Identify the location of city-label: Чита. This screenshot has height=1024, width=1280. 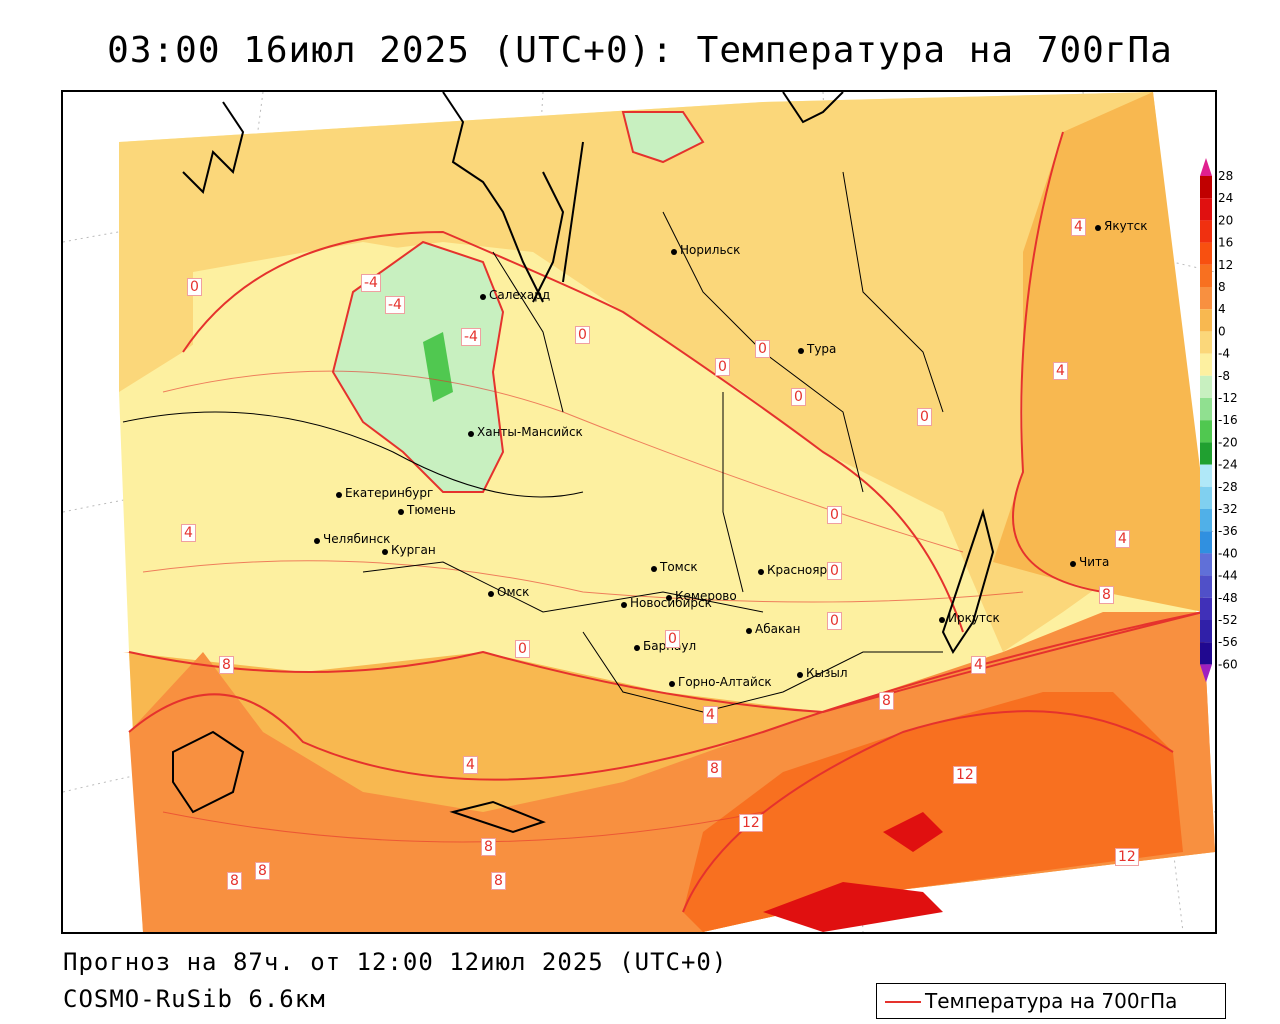
(1094, 562).